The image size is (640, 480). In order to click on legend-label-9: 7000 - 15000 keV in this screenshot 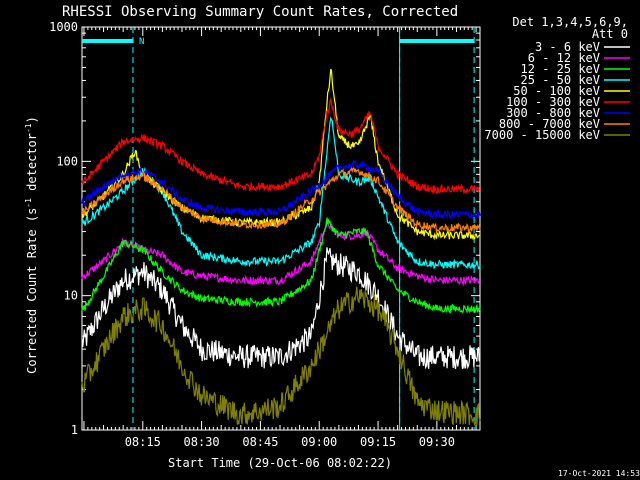, I will do `click(542, 135)`.